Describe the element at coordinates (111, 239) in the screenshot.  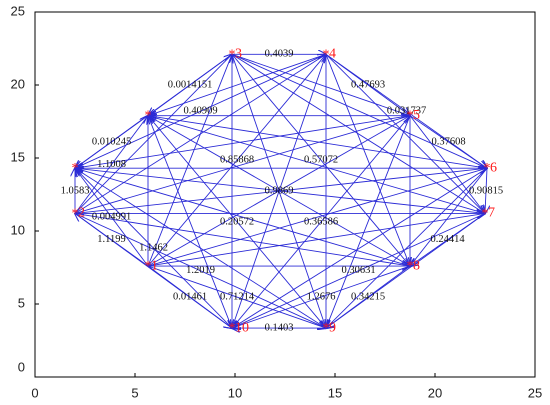
I see `edge-weight: 1.1199` at that location.